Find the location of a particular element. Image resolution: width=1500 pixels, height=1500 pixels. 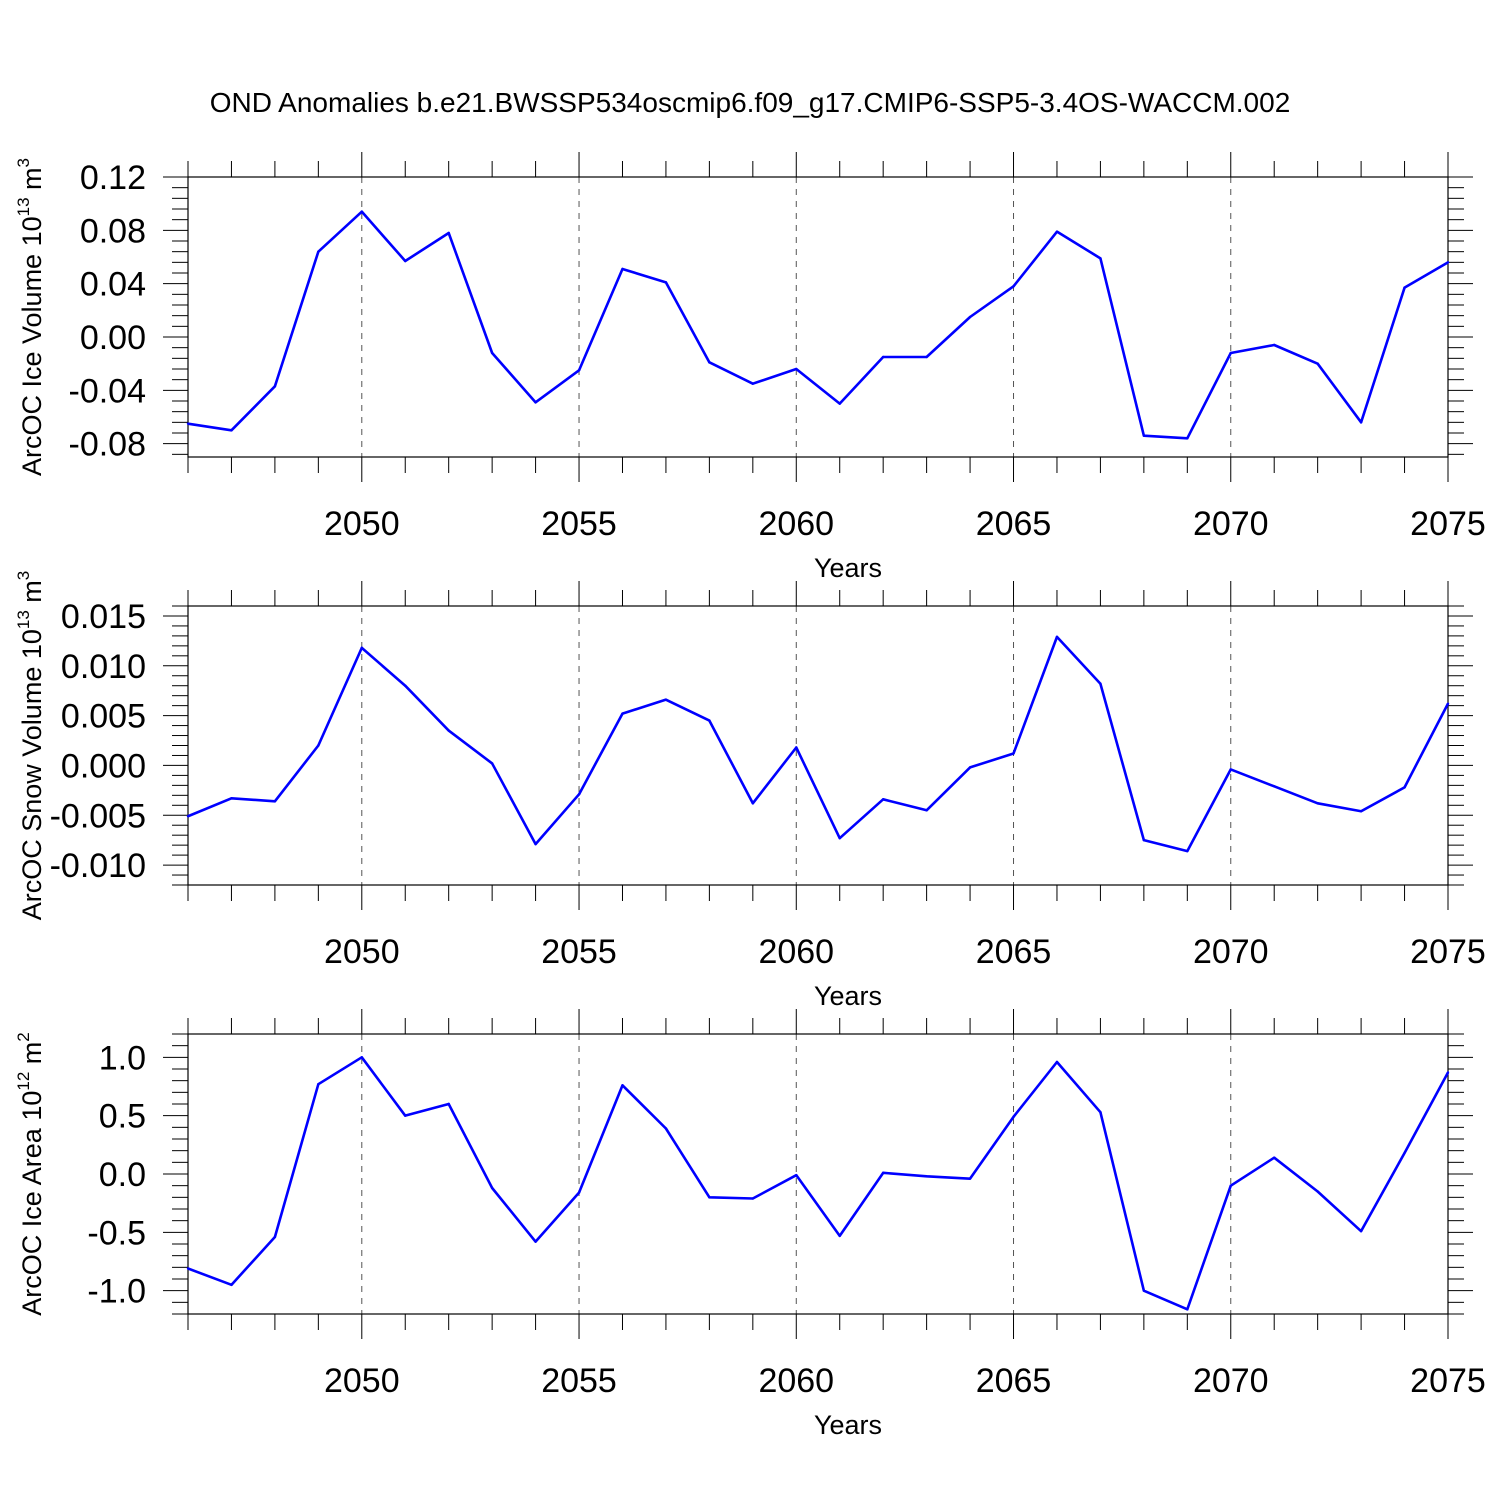

y-axis-title-part: m is located at coordinates (32, 1057).